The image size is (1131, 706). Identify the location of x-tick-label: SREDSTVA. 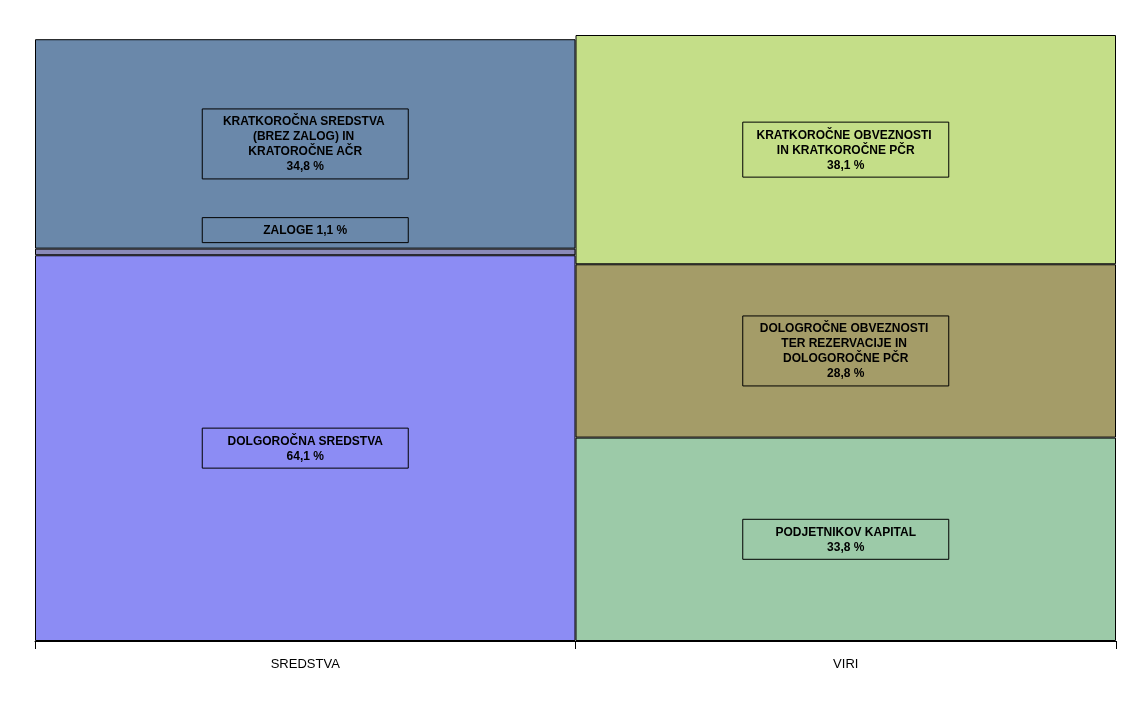
(305, 663).